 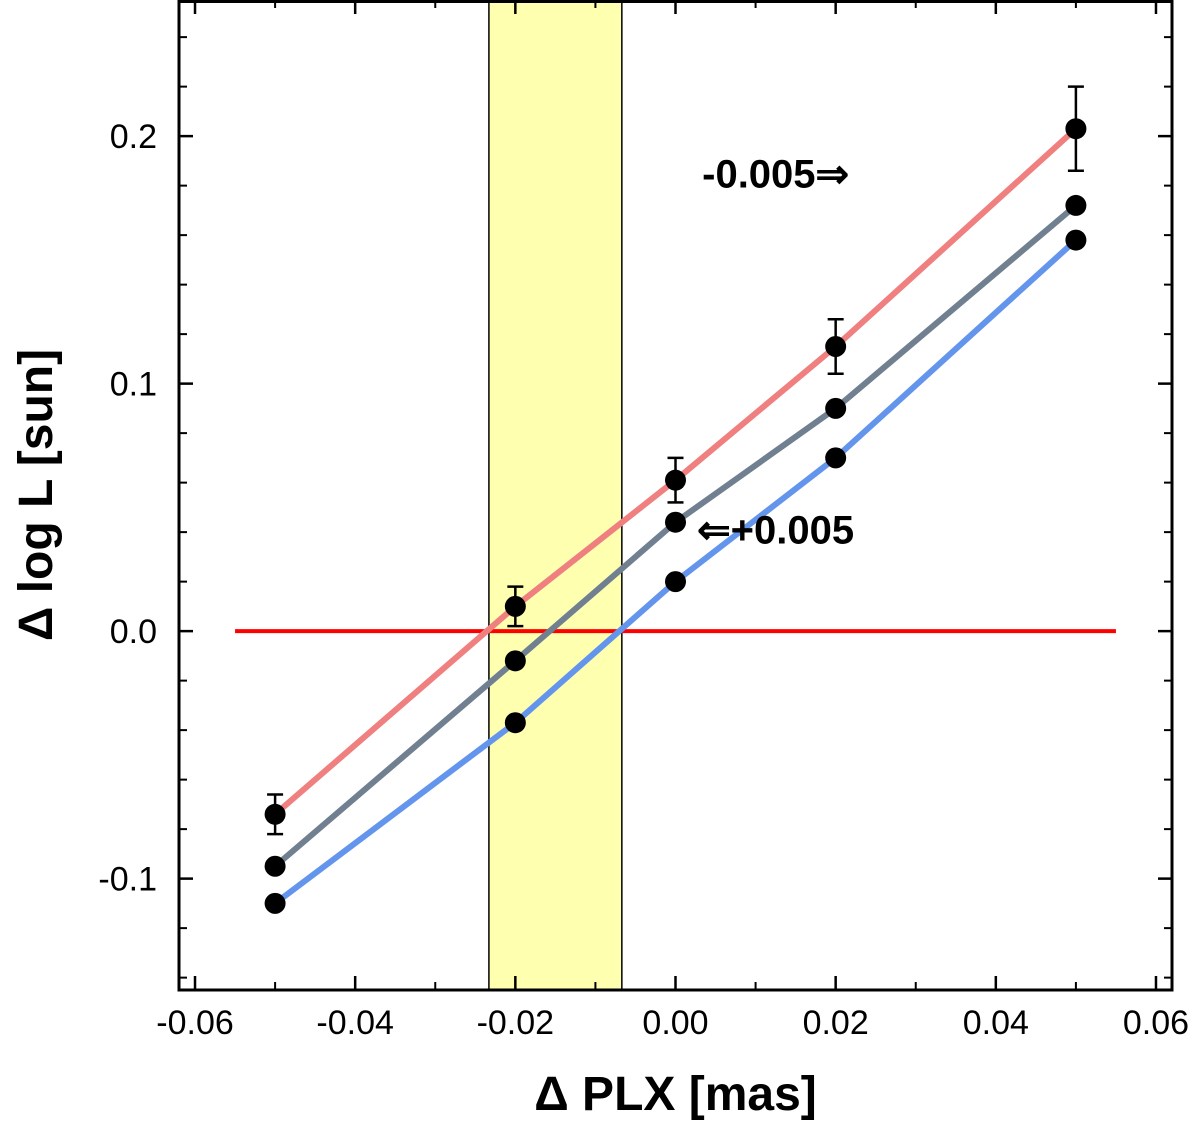 I want to click on x-tick-label: -0.02, so click(x=516, y=1023).